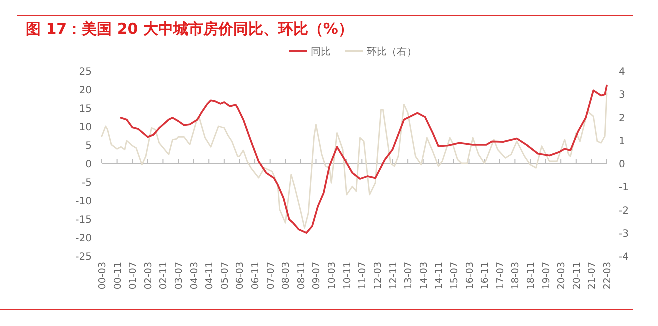 The width and height of the screenshot is (658, 326). Describe the element at coordinates (378, 276) in the screenshot. I see `x-tick-label: 12-03` at that location.